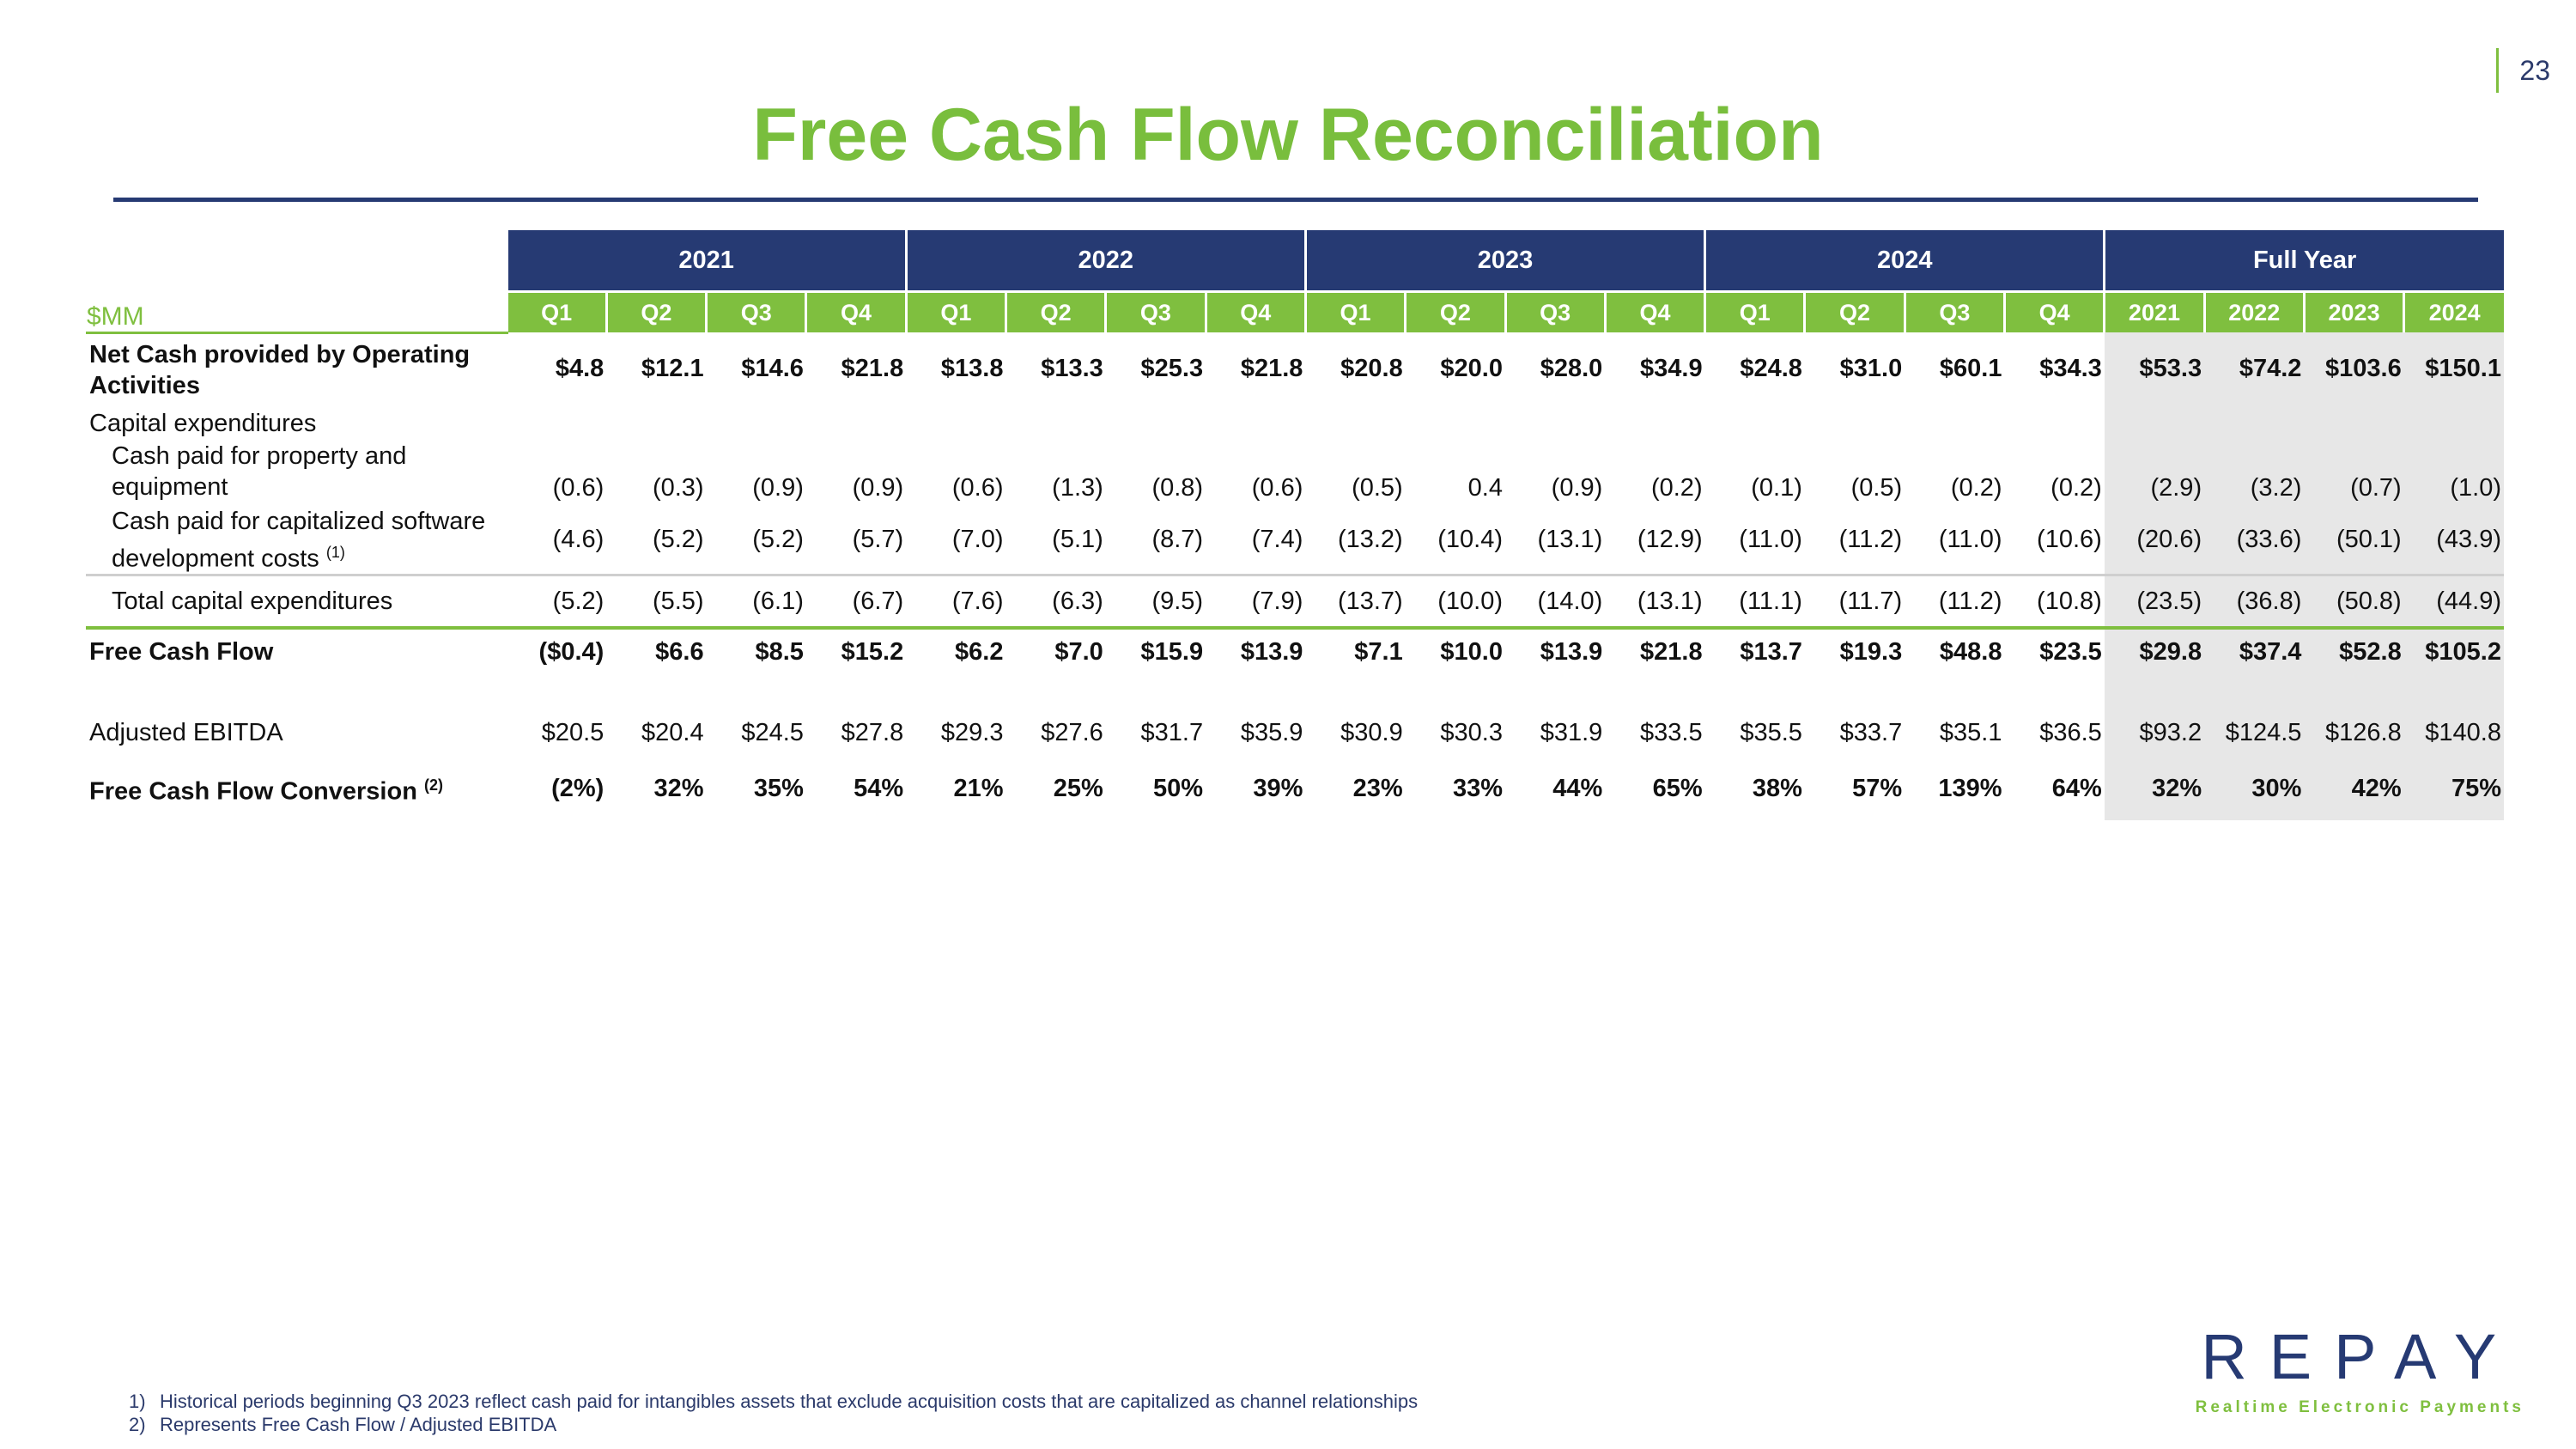  I want to click on table-cell: $13.3, so click(1072, 369).